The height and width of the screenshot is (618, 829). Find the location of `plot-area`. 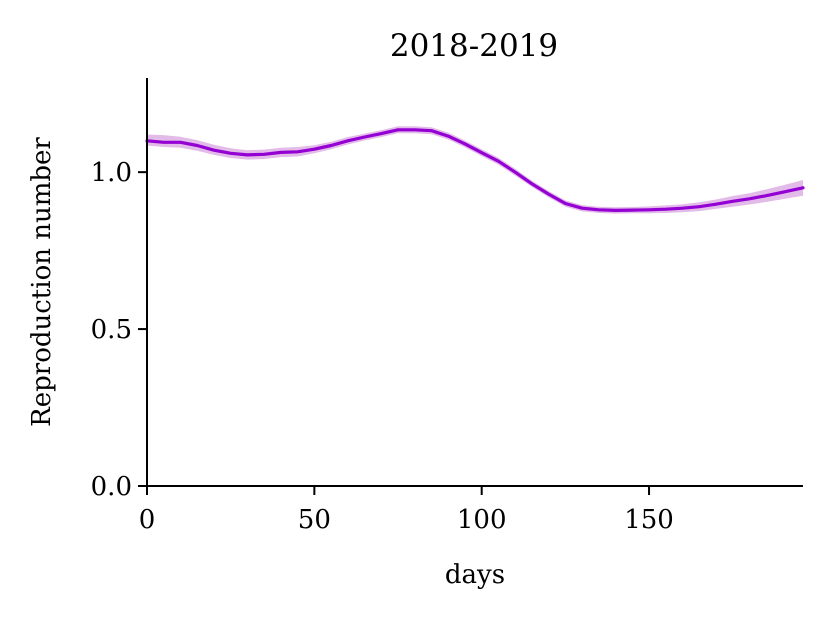

plot-area is located at coordinates (475, 170).